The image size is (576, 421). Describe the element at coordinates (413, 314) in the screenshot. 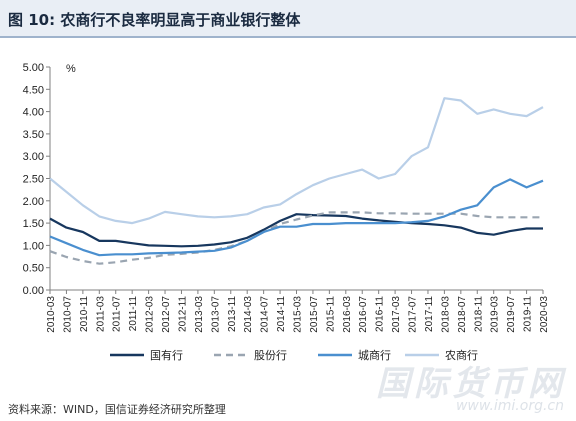

I see `x-tick-label: 2017-07` at that location.